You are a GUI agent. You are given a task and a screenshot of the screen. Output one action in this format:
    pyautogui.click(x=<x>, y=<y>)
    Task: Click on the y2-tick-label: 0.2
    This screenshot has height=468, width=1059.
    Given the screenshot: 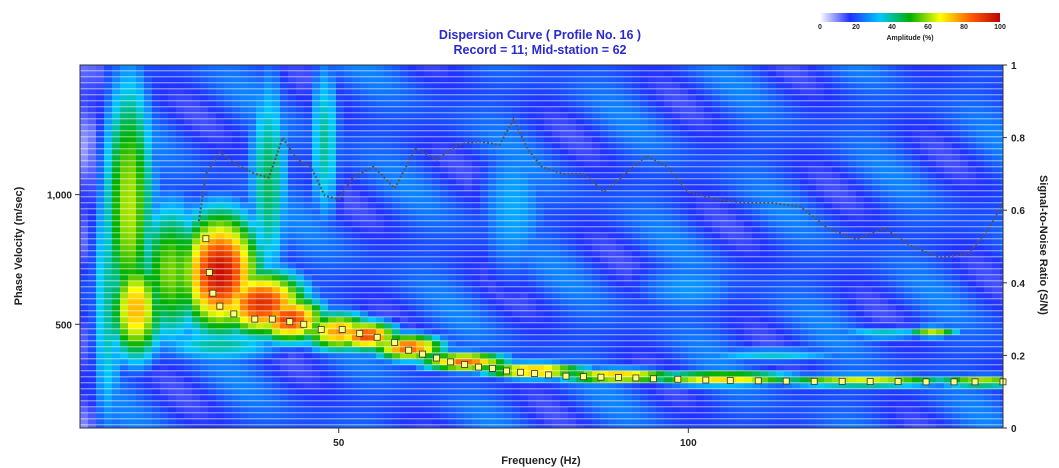 What is the action you would take?
    pyautogui.click(x=1018, y=356)
    